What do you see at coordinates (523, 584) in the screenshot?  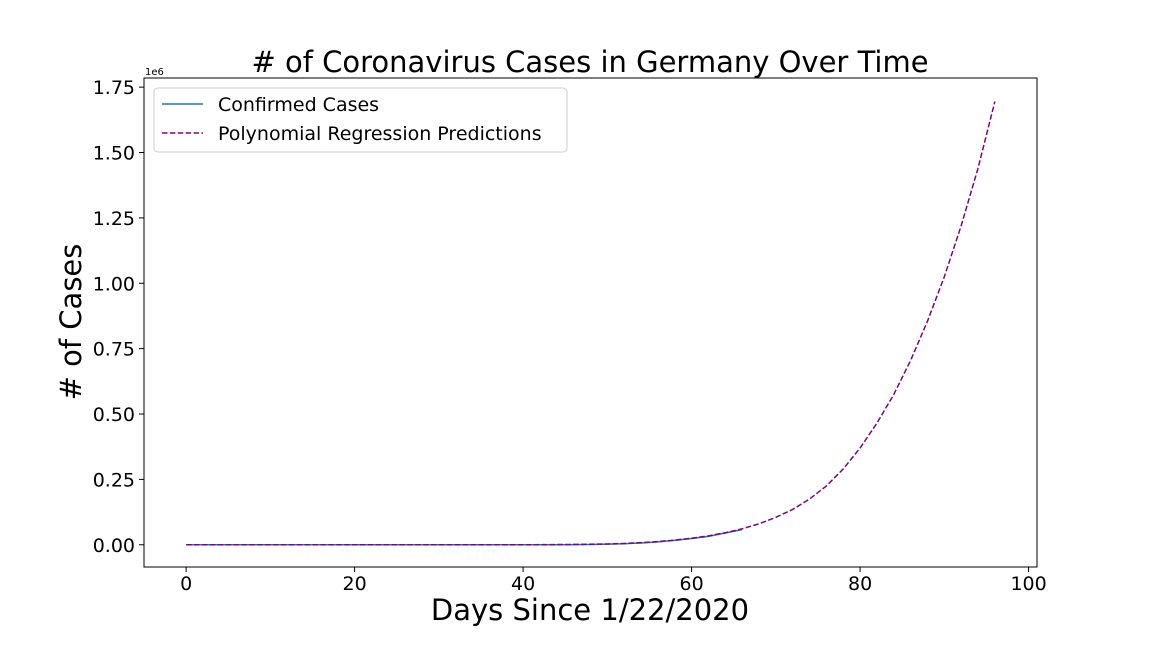 I see `x-tick-label: 40` at bounding box center [523, 584].